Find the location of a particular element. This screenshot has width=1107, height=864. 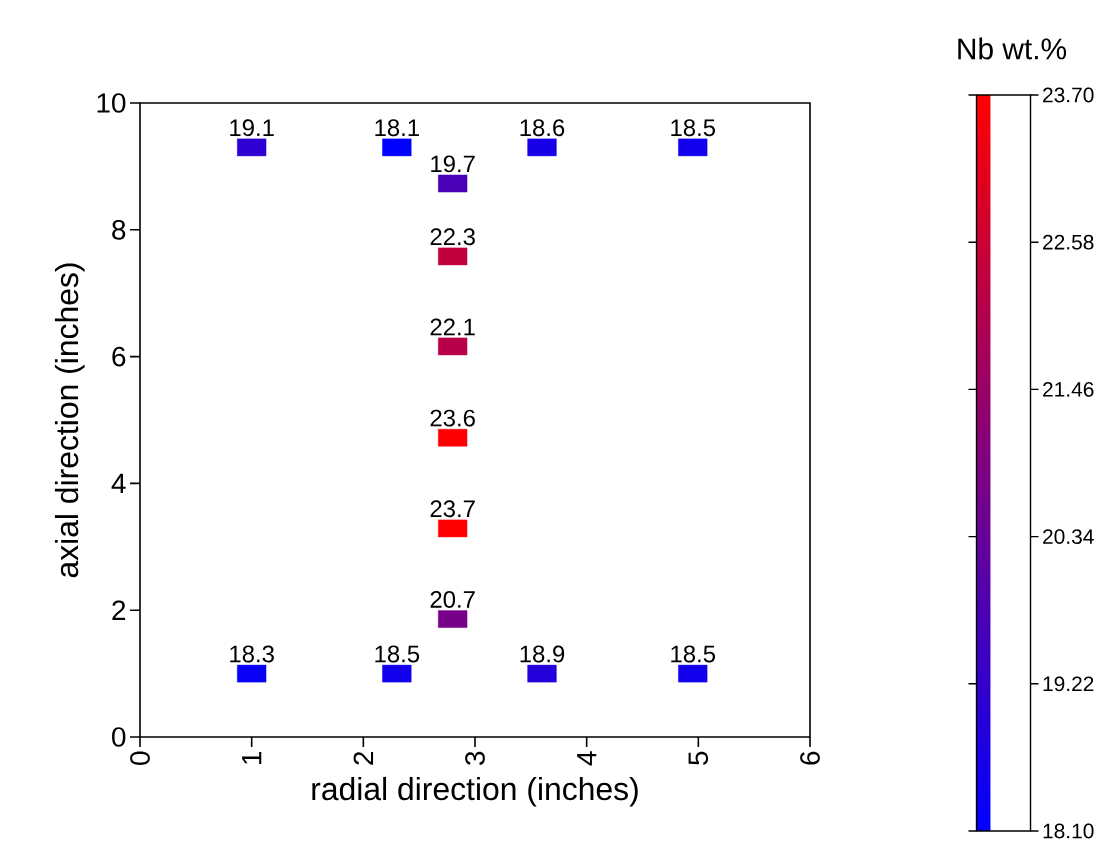

y-tick-label: 4 is located at coordinates (118, 483).